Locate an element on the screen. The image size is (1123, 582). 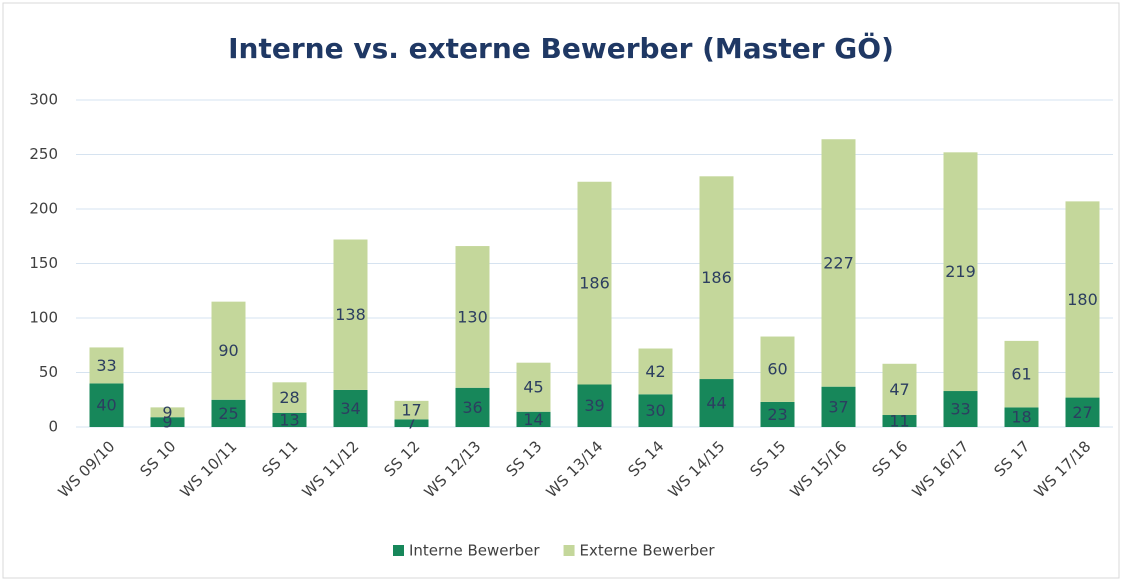
data-label: 60 is located at coordinates (777, 369).